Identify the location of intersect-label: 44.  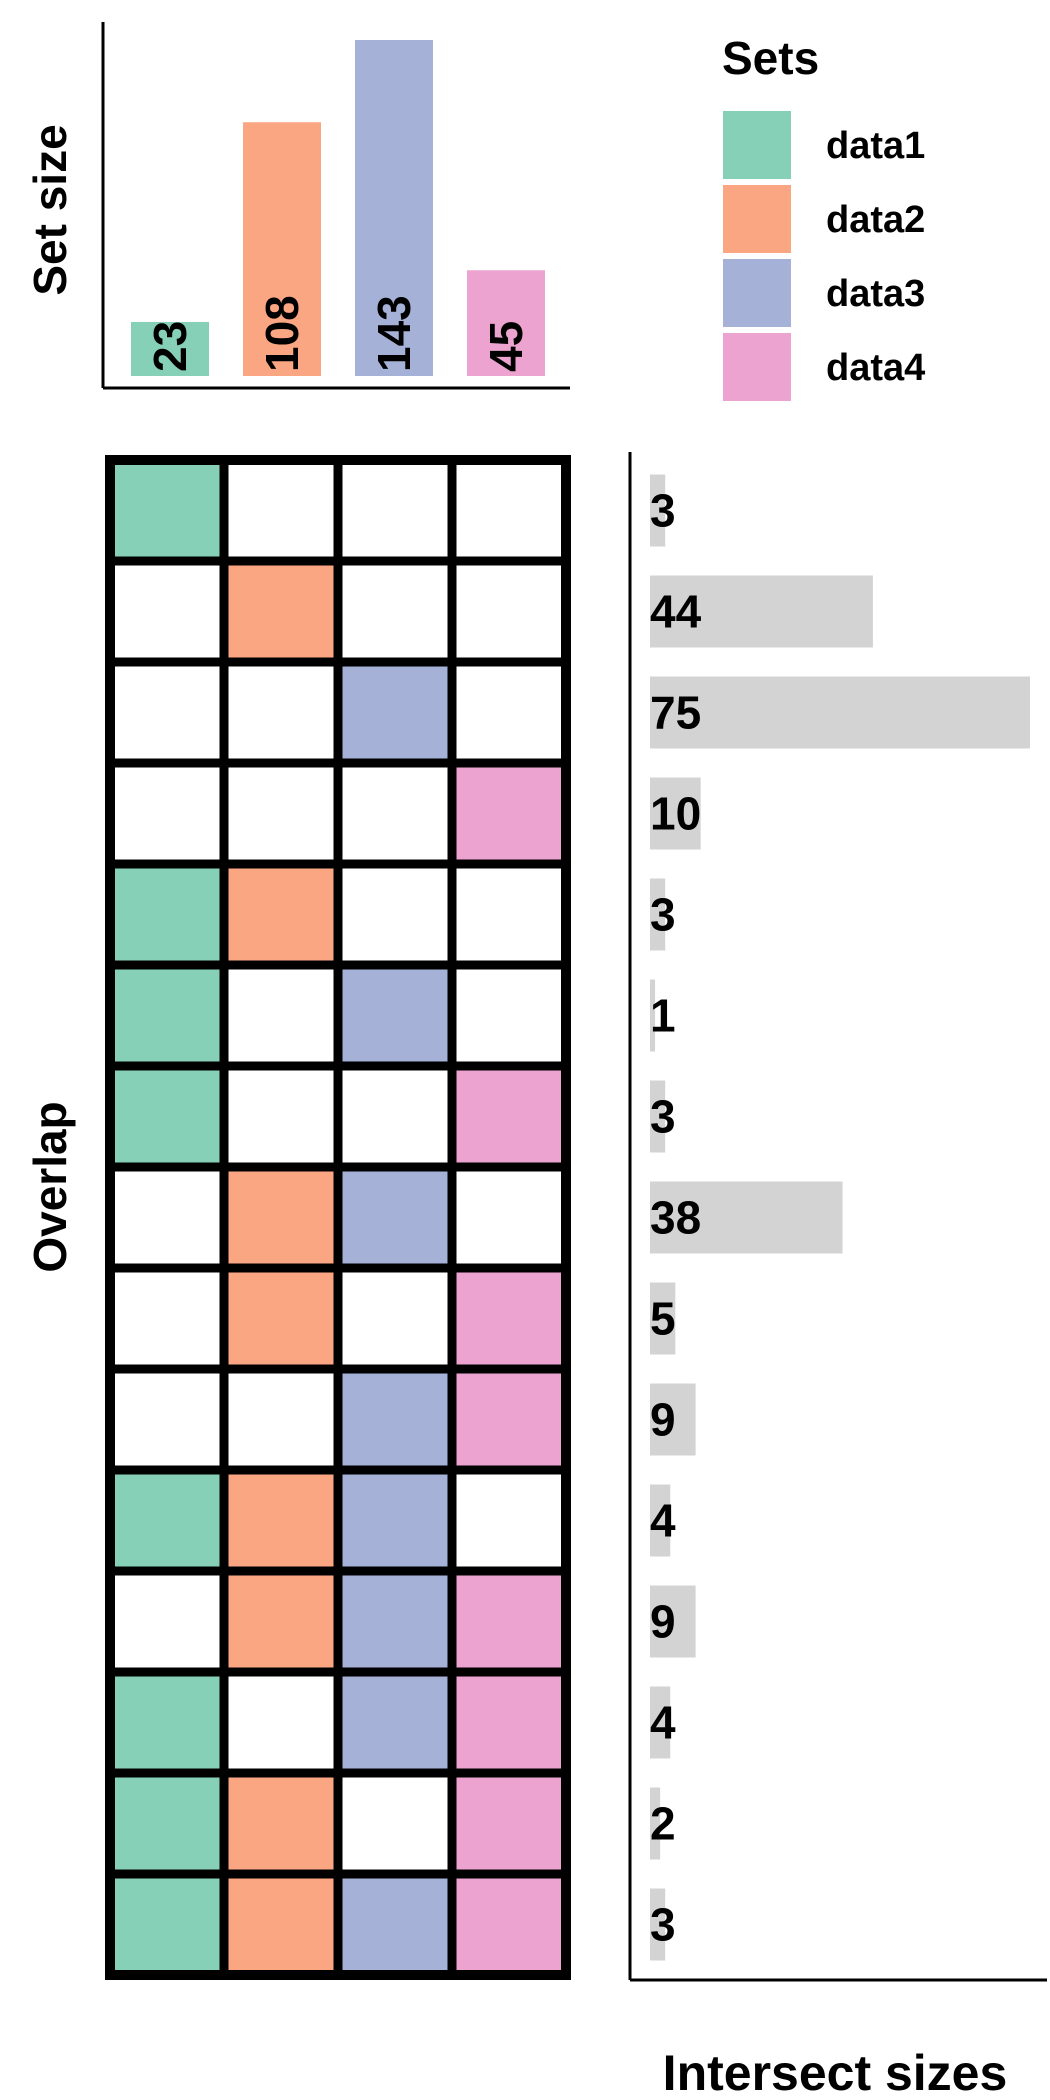
(676, 612).